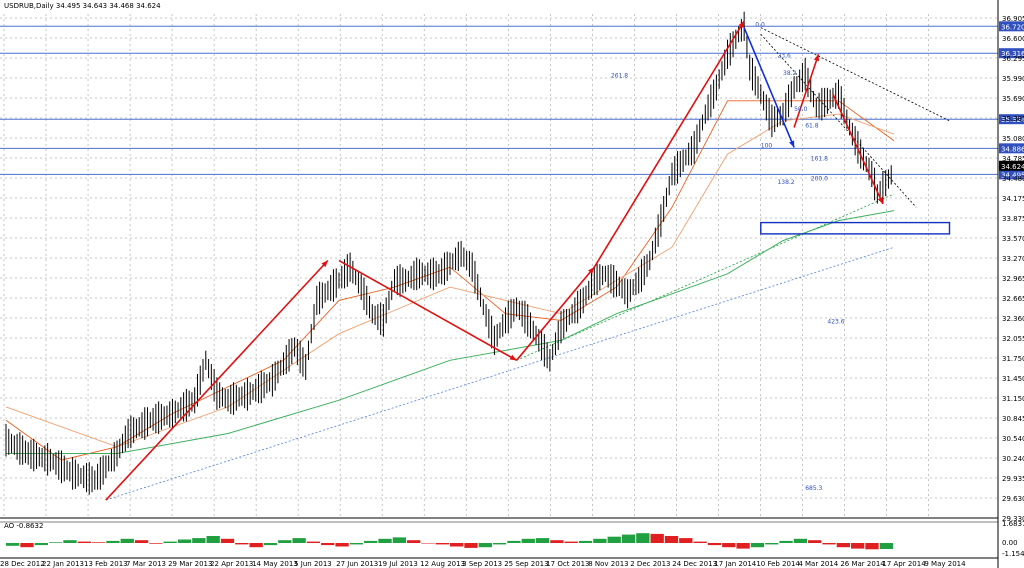 The width and height of the screenshot is (1024, 568). Describe the element at coordinates (357, 564) in the screenshot. I see `x-date-label: 27 Jun 2013` at that location.